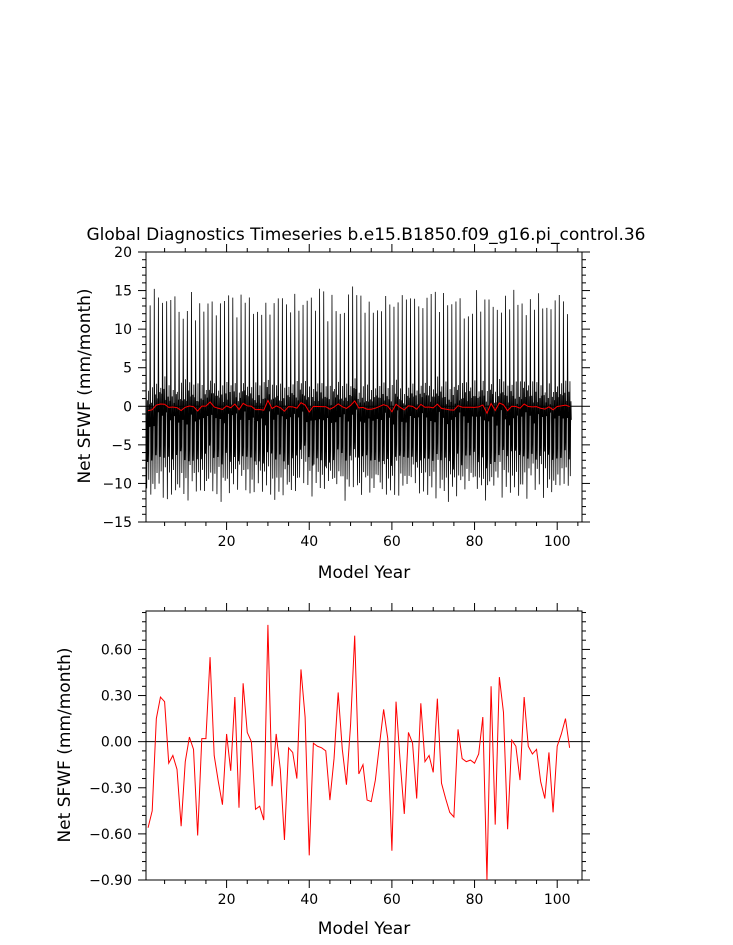 This screenshot has width=733, height=945. What do you see at coordinates (557, 542) in the screenshot?
I see `top-x-tick-label: 100` at bounding box center [557, 542].